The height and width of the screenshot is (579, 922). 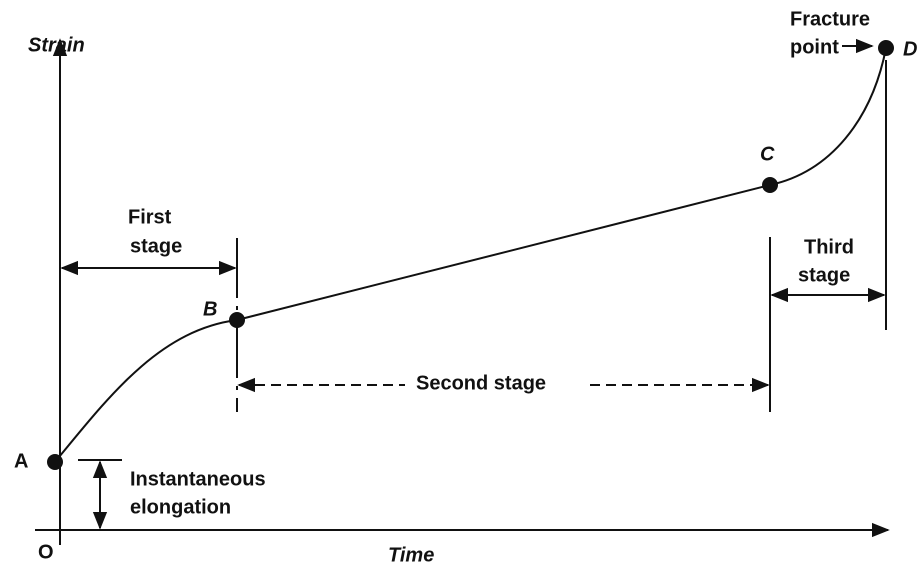 What do you see at coordinates (180, 507) in the screenshot?
I see `annotation: elongation` at bounding box center [180, 507].